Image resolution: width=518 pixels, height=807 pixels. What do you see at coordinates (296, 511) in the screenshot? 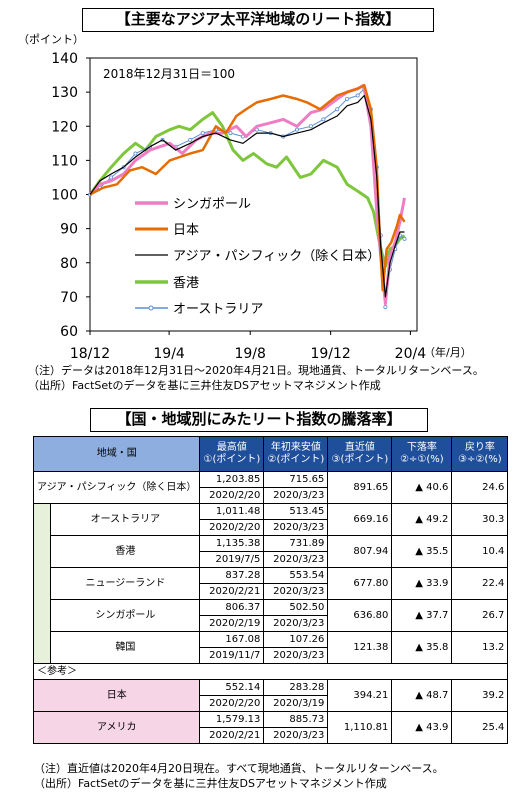
I see `cell-low: 513.45` at bounding box center [296, 511].